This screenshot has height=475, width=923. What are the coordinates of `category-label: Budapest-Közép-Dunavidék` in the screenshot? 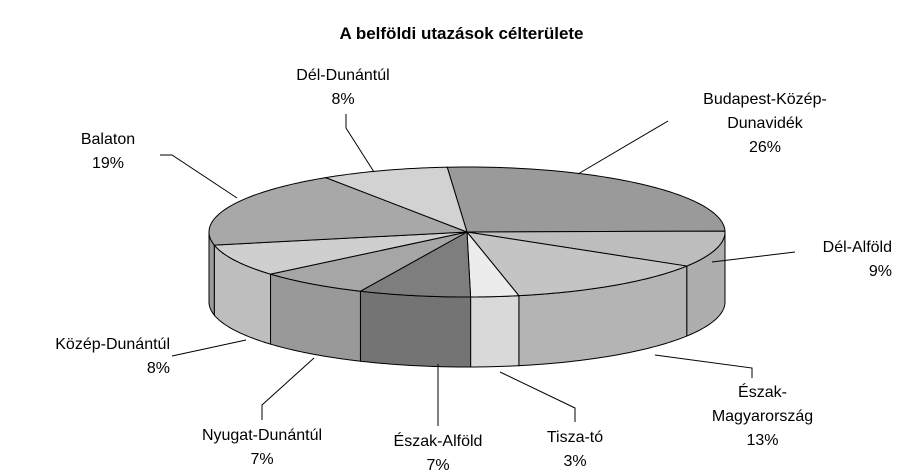 It's located at (765, 111).